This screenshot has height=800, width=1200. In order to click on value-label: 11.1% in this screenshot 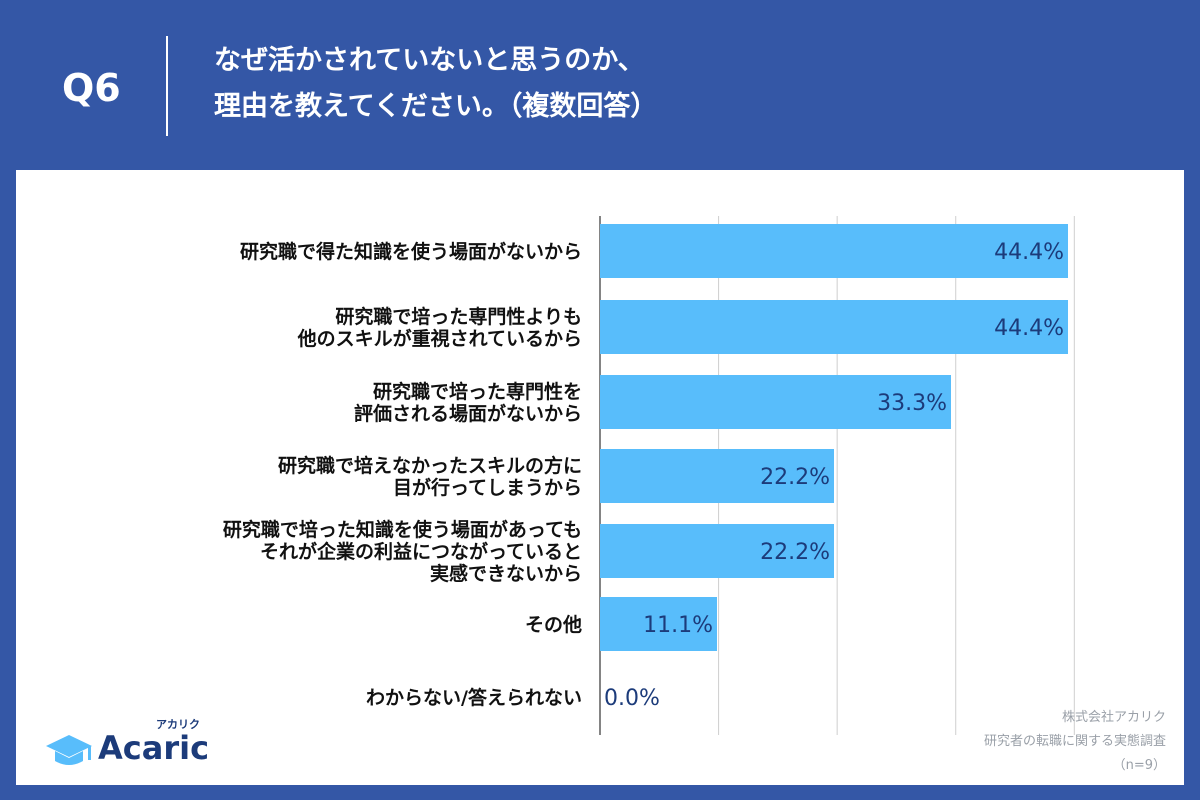, I will do `click(678, 625)`.